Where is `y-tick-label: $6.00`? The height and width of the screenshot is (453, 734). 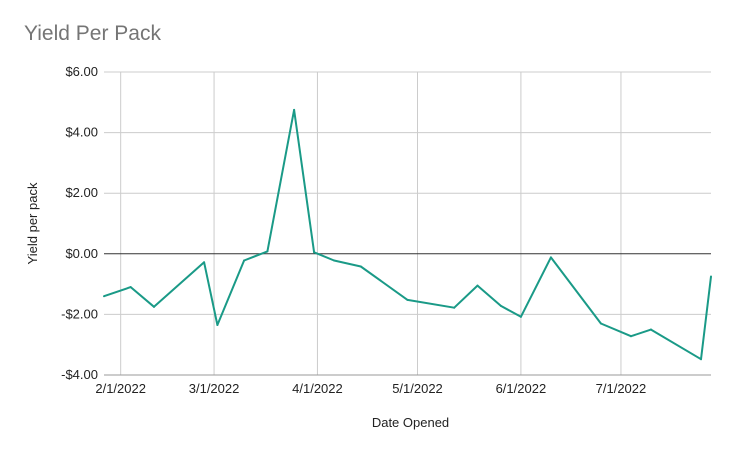 y-tick-label: $6.00 is located at coordinates (81, 71).